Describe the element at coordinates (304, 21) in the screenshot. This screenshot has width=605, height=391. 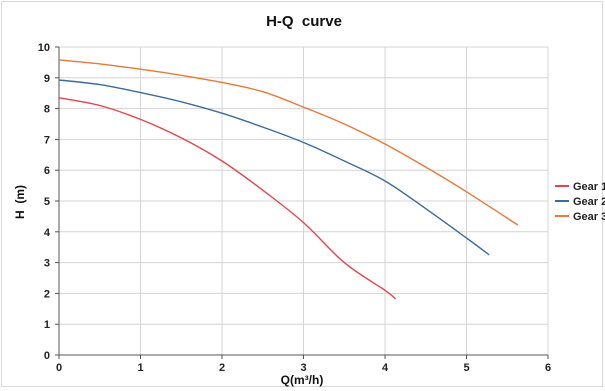
I see `chart-title: H-Q curve` at that location.